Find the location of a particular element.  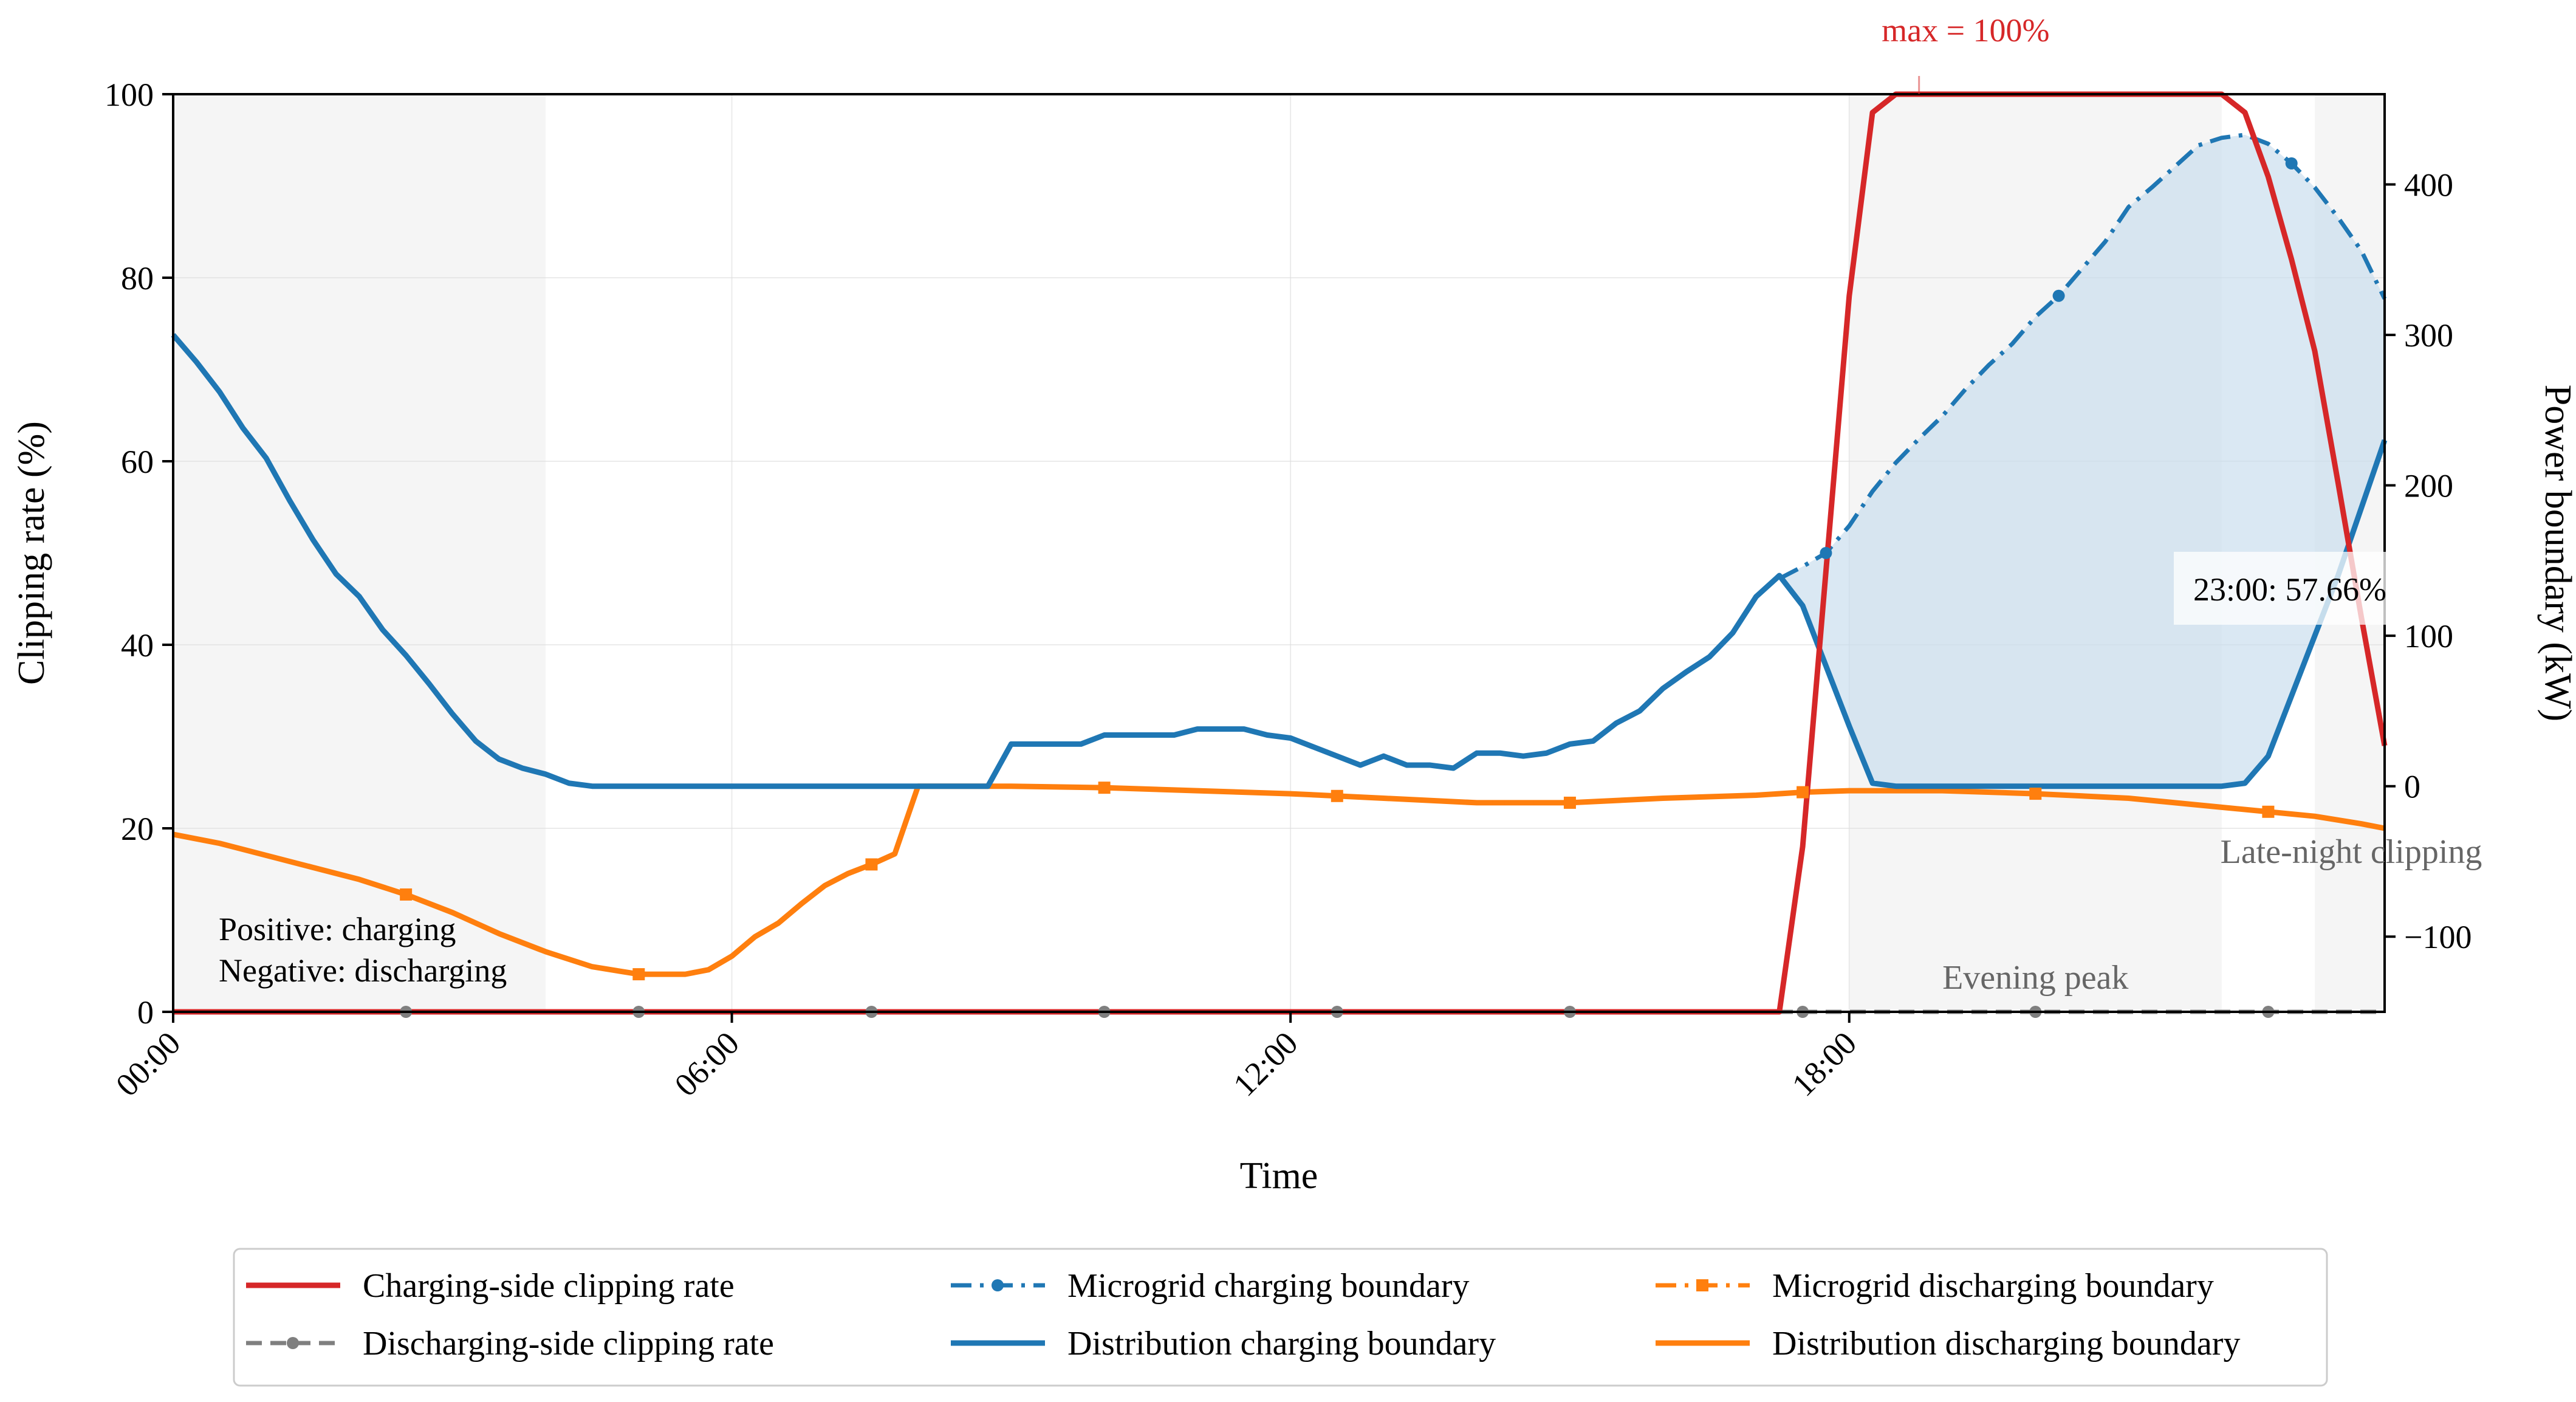

legend-label-distribution-discharging-boundary: Distribution discharging boundary is located at coordinates (2006, 1344).